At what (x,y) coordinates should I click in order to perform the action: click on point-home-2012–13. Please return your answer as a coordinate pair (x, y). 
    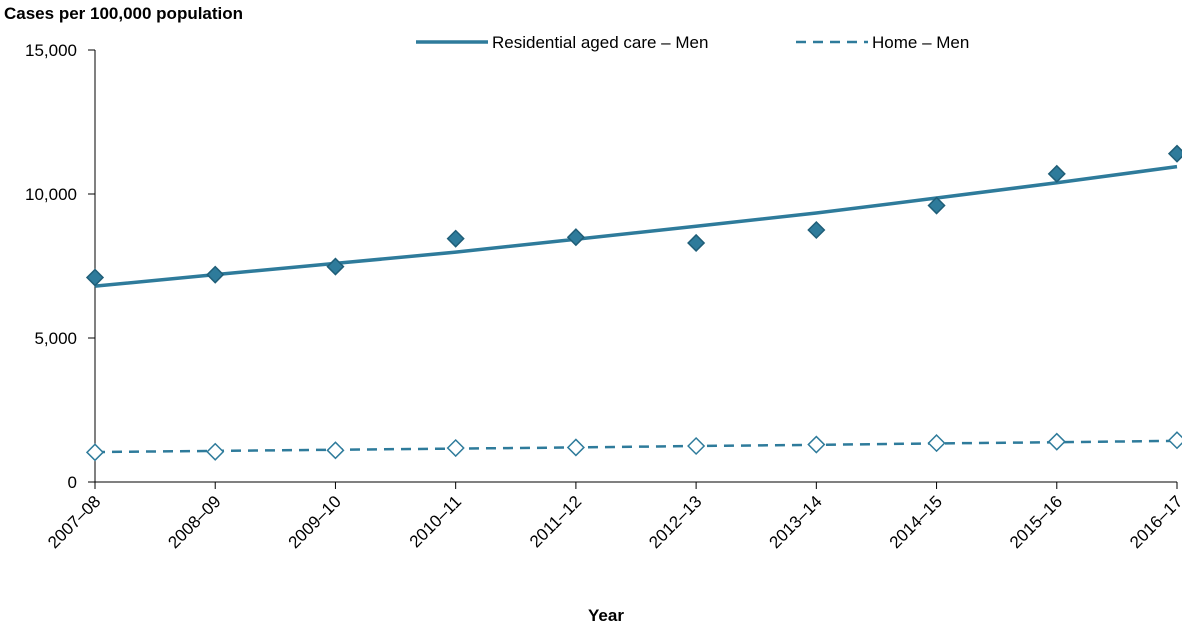
    Looking at the image, I should click on (696, 446).